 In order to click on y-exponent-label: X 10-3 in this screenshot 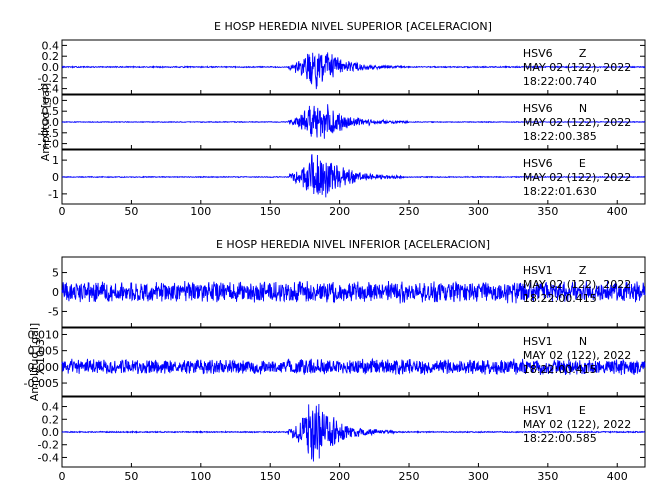, I will do `click(40, 357)`.